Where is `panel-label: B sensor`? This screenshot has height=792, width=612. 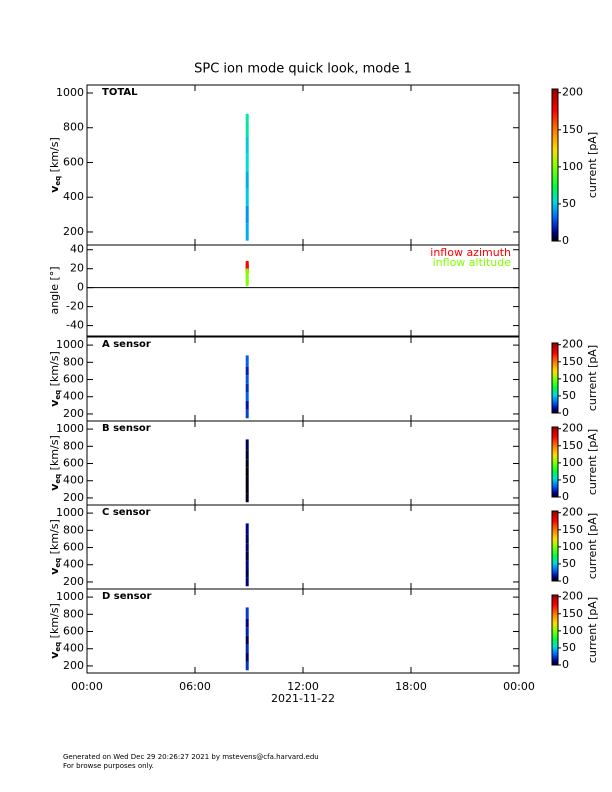
panel-label: B sensor is located at coordinates (126, 428).